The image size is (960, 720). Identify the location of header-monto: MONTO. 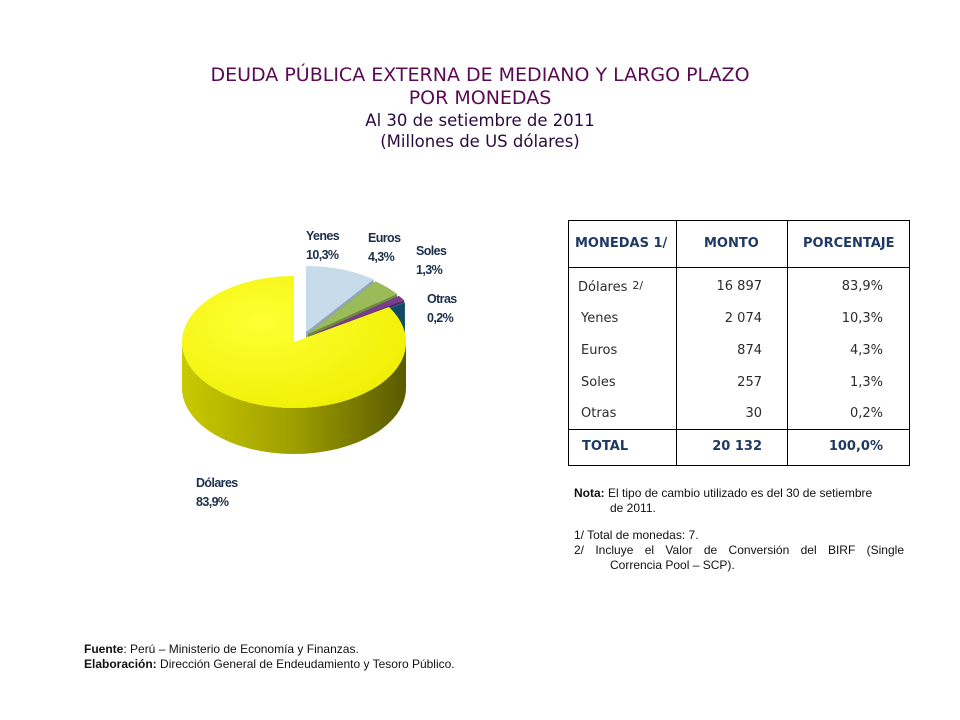
(731, 243).